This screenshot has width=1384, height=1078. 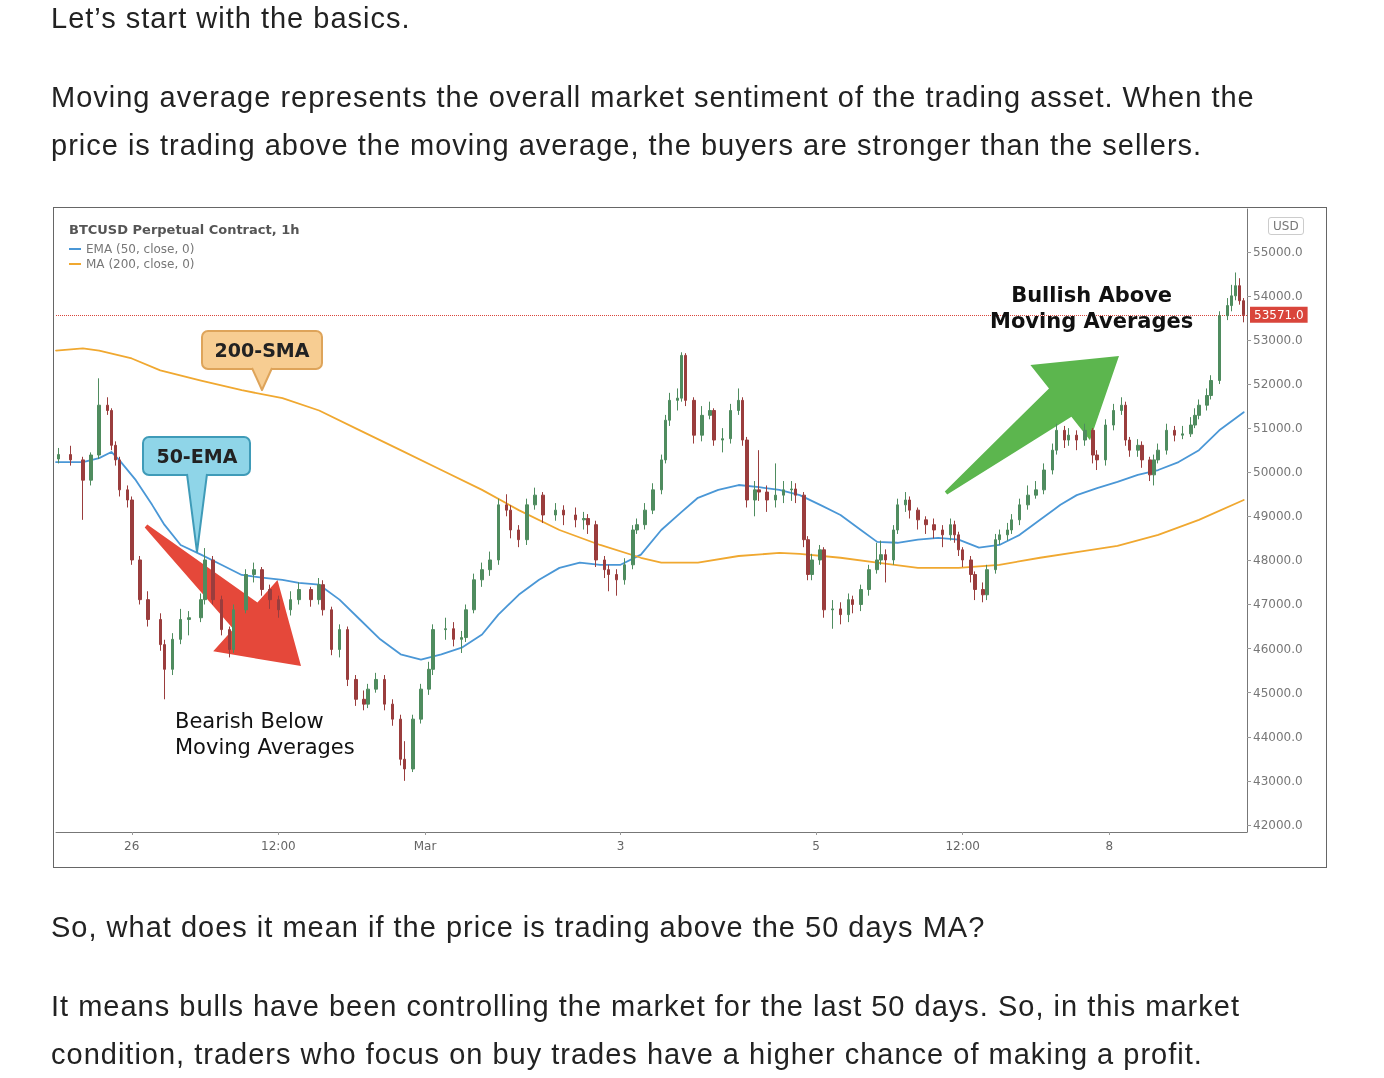 I want to click on text: Moving average represents the overall market sentiment of the trading asset. When the price is trading above the moving average, the buyers are stronger than the sellers., so click(x=653, y=121).